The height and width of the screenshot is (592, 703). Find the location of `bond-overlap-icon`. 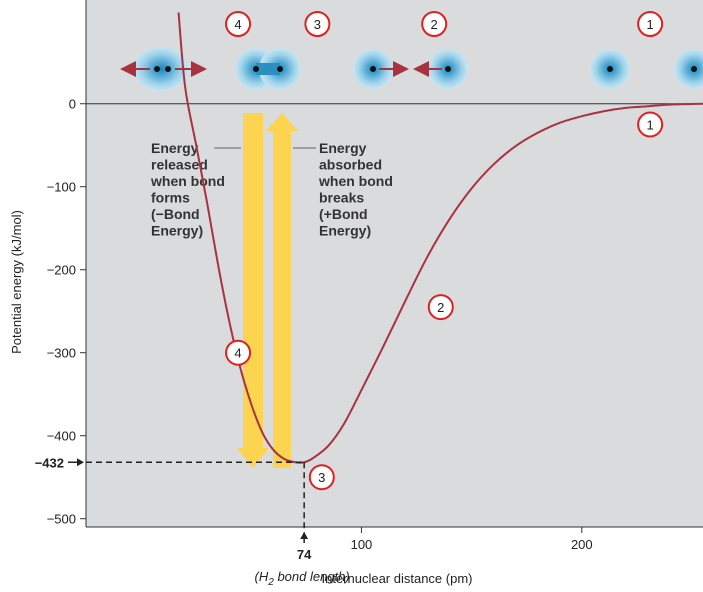

bond-overlap-icon is located at coordinates (268, 69).